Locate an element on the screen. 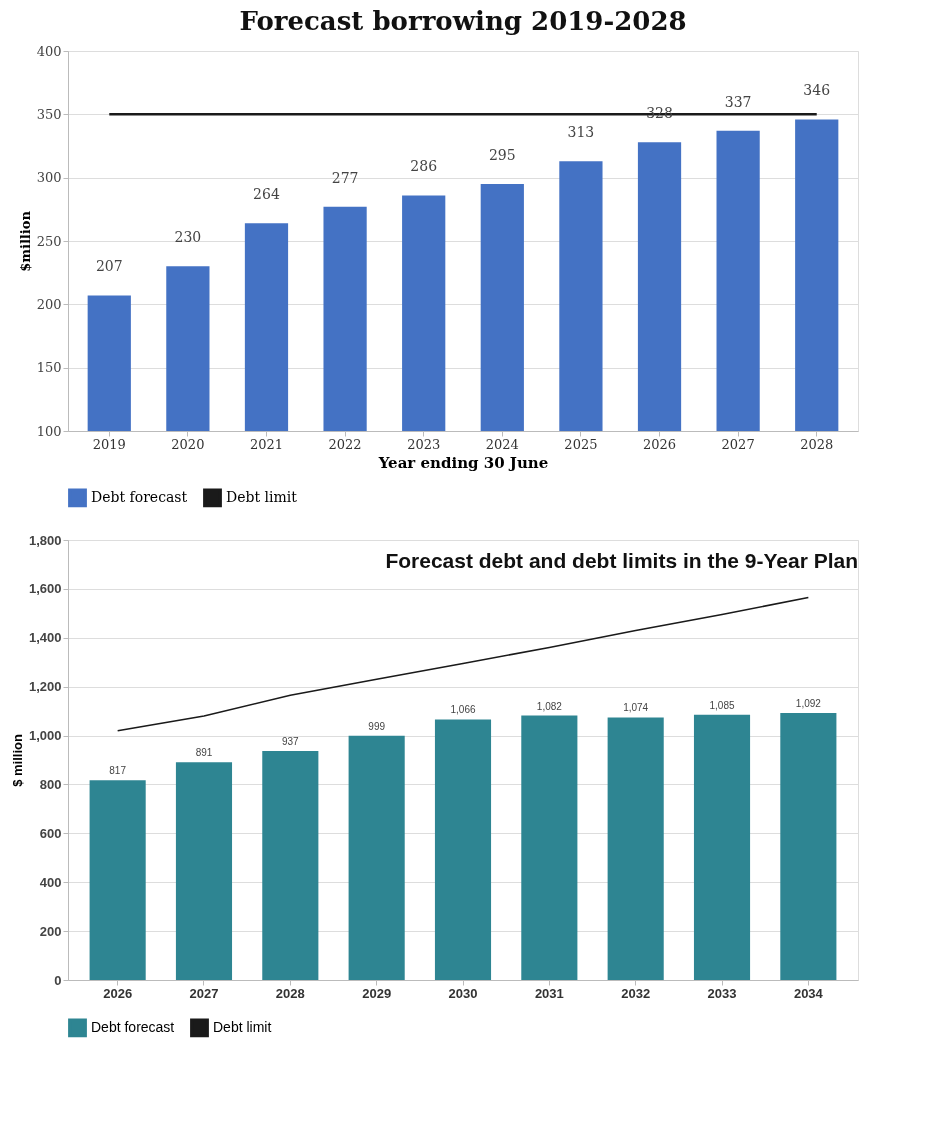 The image size is (938, 1139). y-tick-label: 350 is located at coordinates (49, 114).